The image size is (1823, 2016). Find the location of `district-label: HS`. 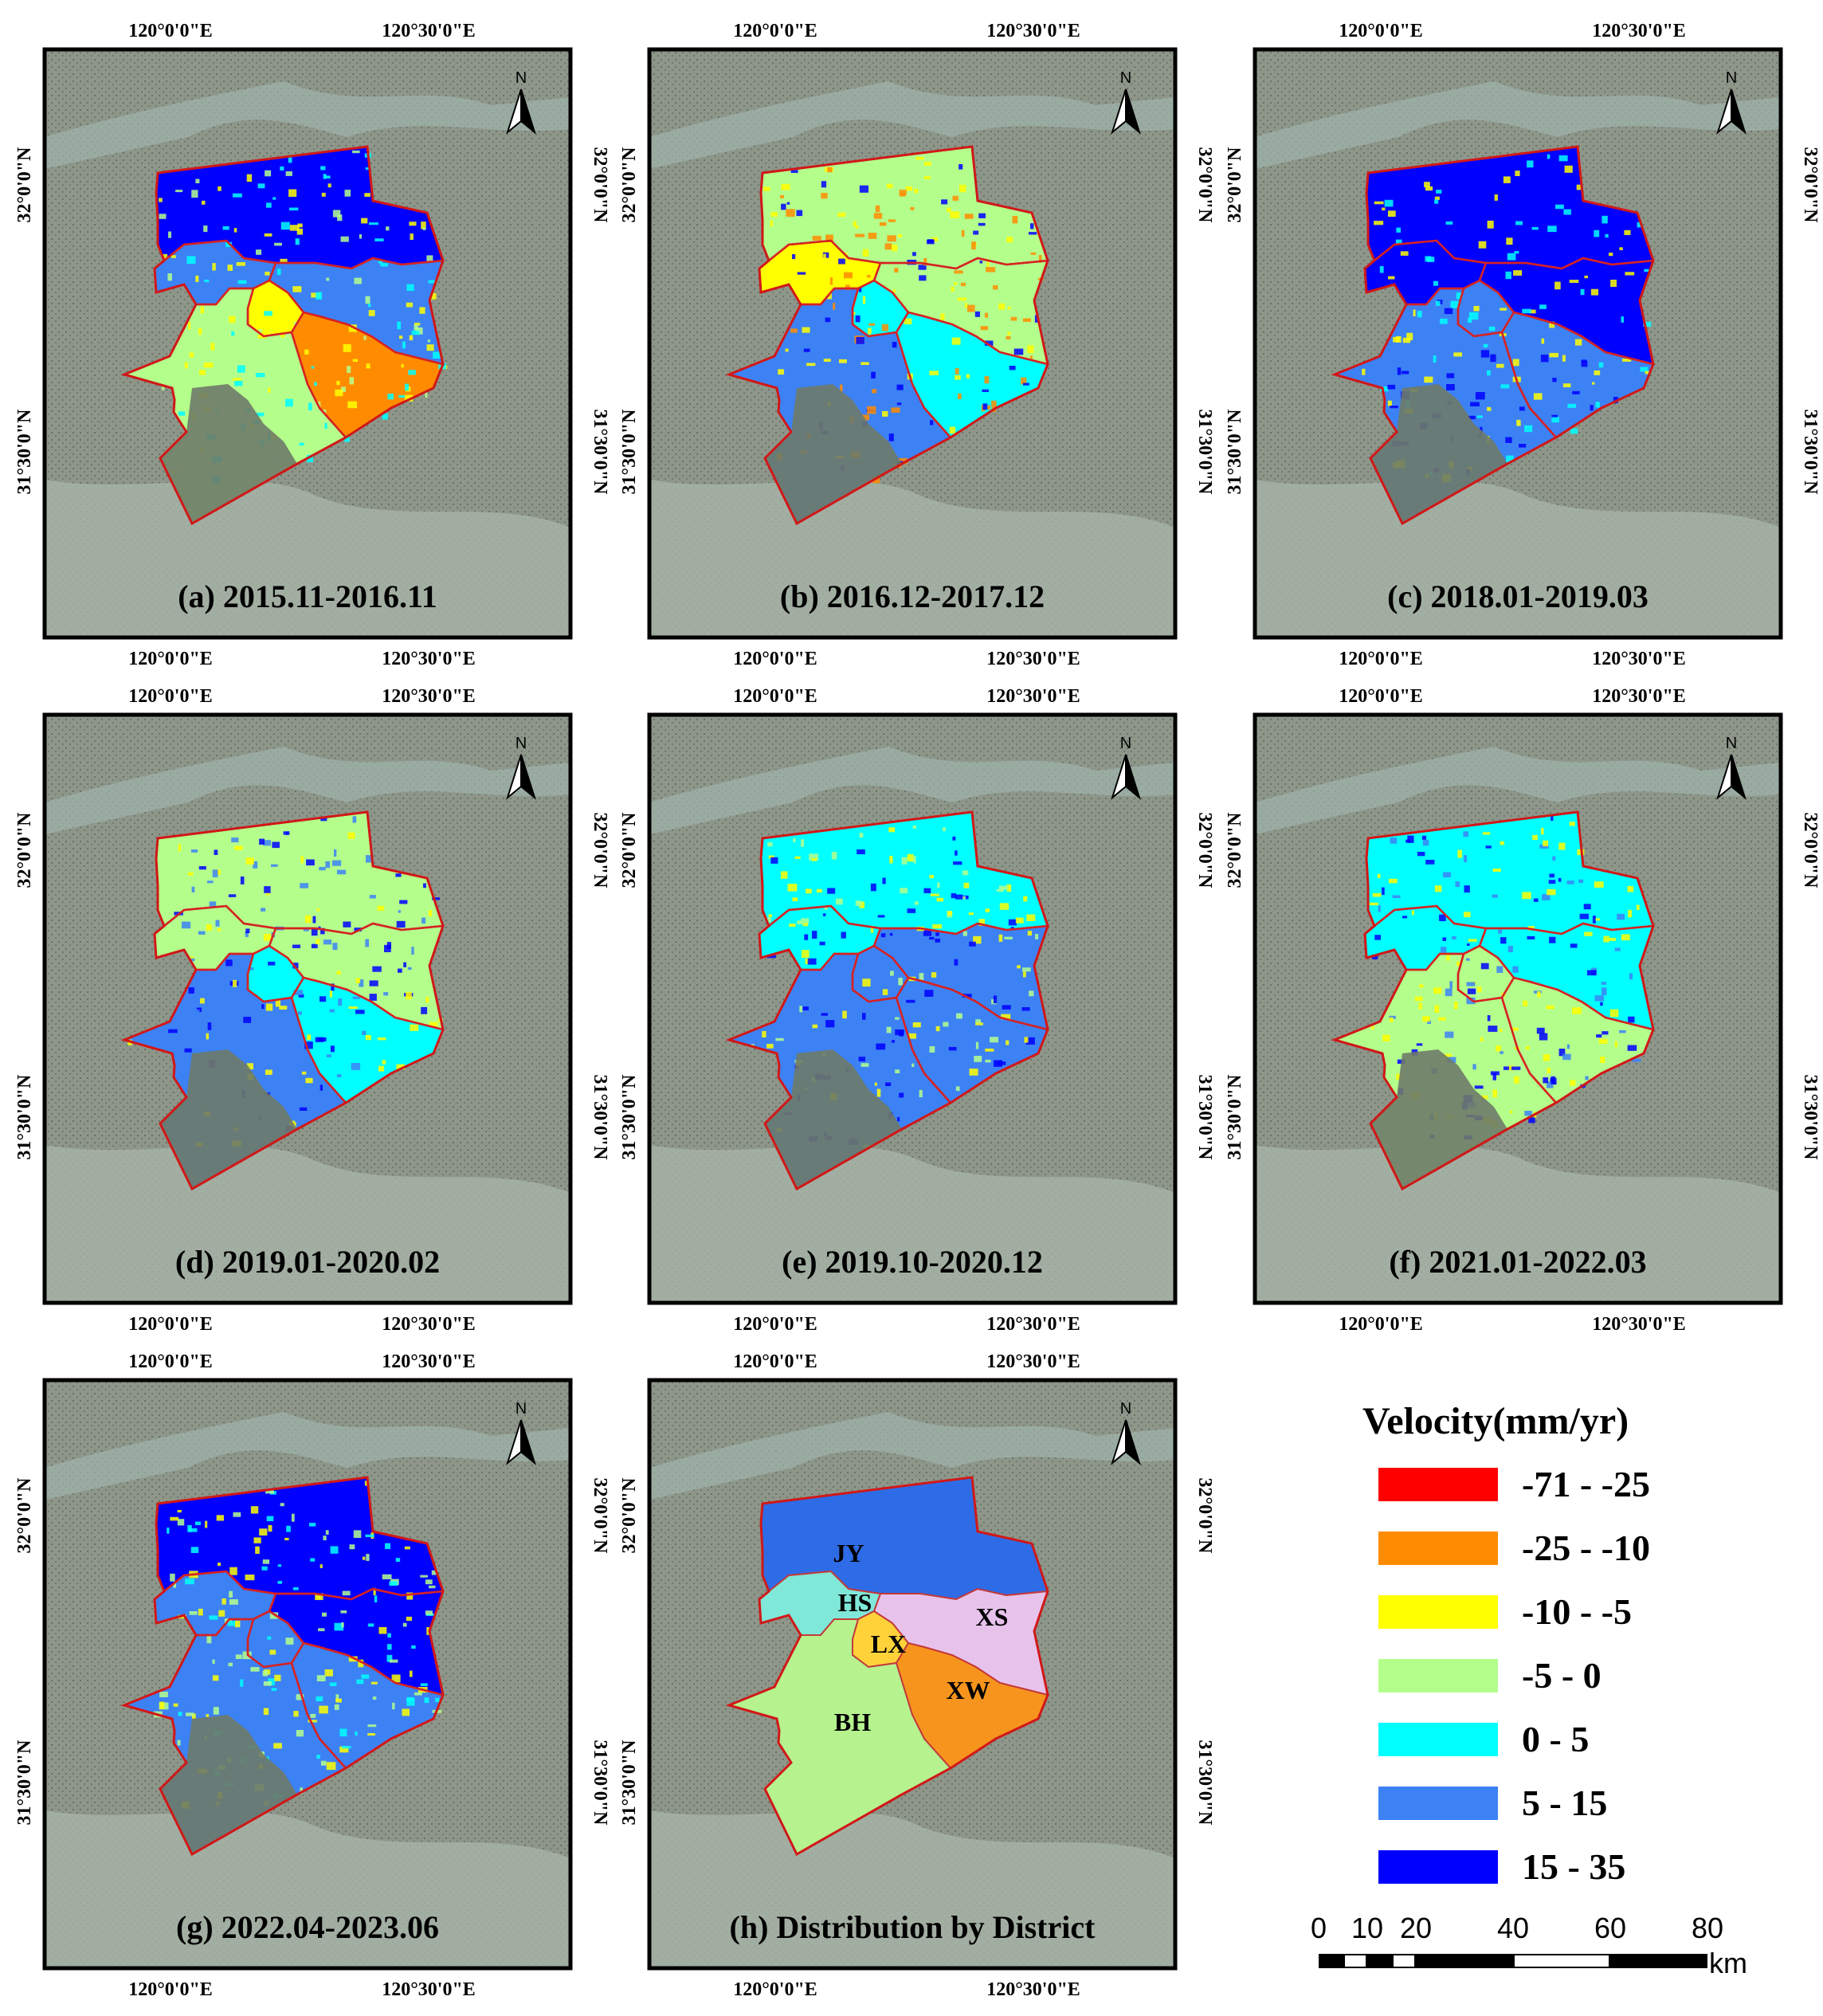

district-label: HS is located at coordinates (855, 1602).